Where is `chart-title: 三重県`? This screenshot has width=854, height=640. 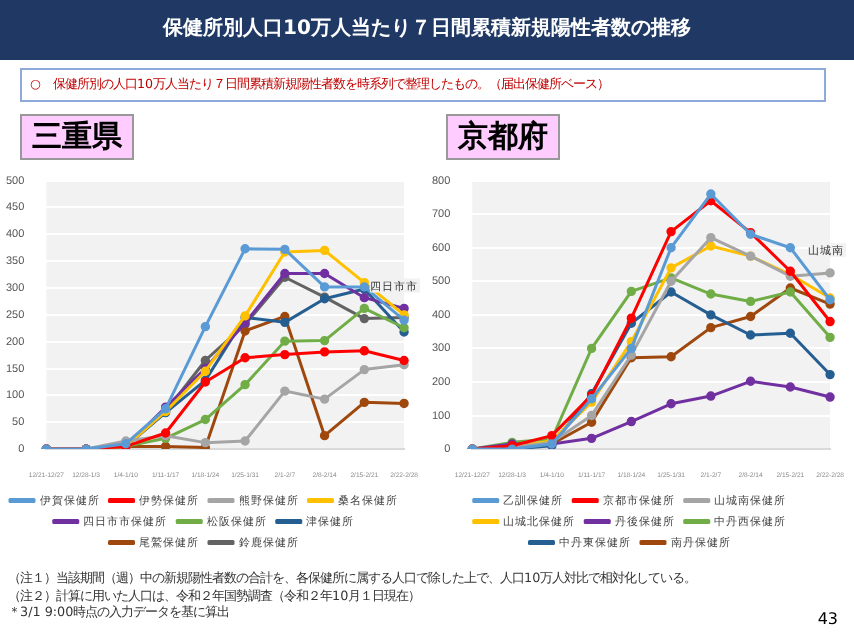 chart-title: 三重県 is located at coordinates (77, 137).